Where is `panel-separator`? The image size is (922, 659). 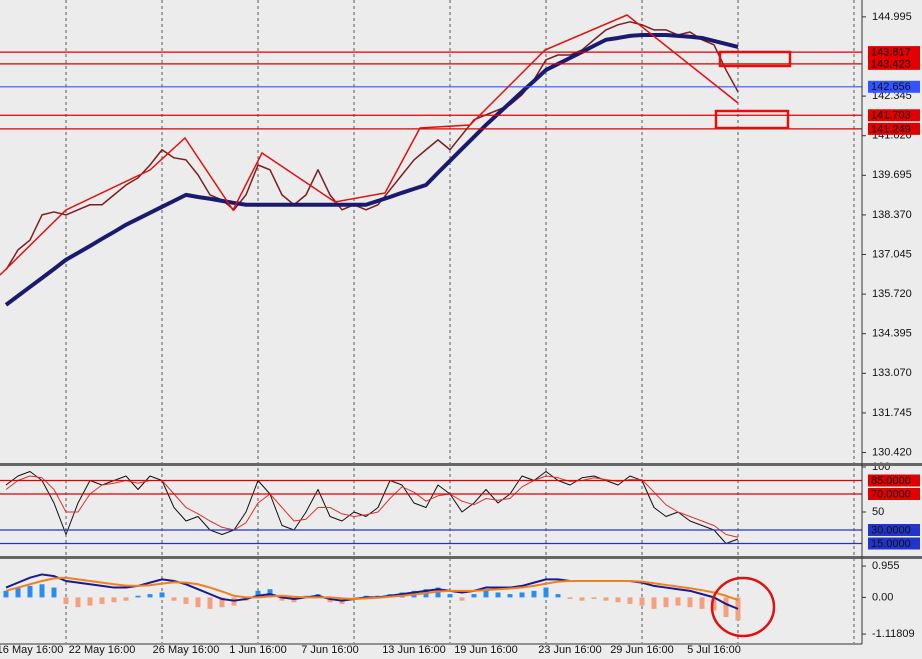
panel-separator is located at coordinates (461, 464).